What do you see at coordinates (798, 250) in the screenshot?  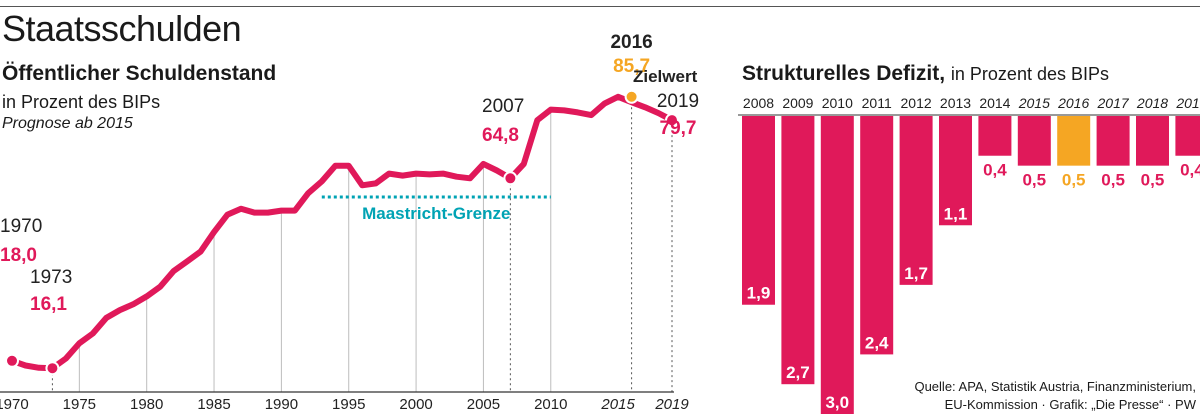 I see `deficit-bar-2009` at bounding box center [798, 250].